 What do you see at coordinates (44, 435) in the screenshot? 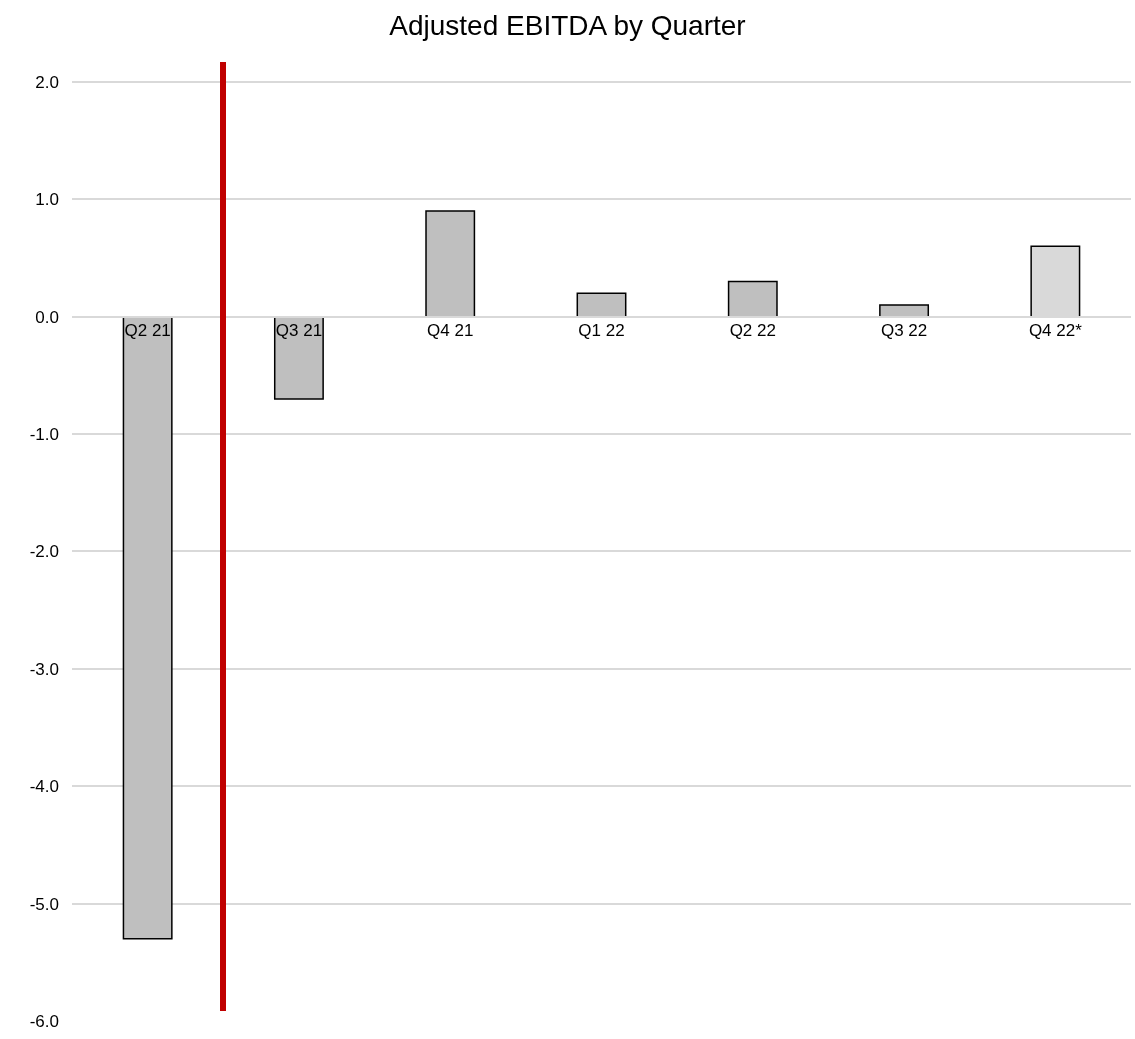
I see `y-tick-label: -1.0` at bounding box center [44, 435].